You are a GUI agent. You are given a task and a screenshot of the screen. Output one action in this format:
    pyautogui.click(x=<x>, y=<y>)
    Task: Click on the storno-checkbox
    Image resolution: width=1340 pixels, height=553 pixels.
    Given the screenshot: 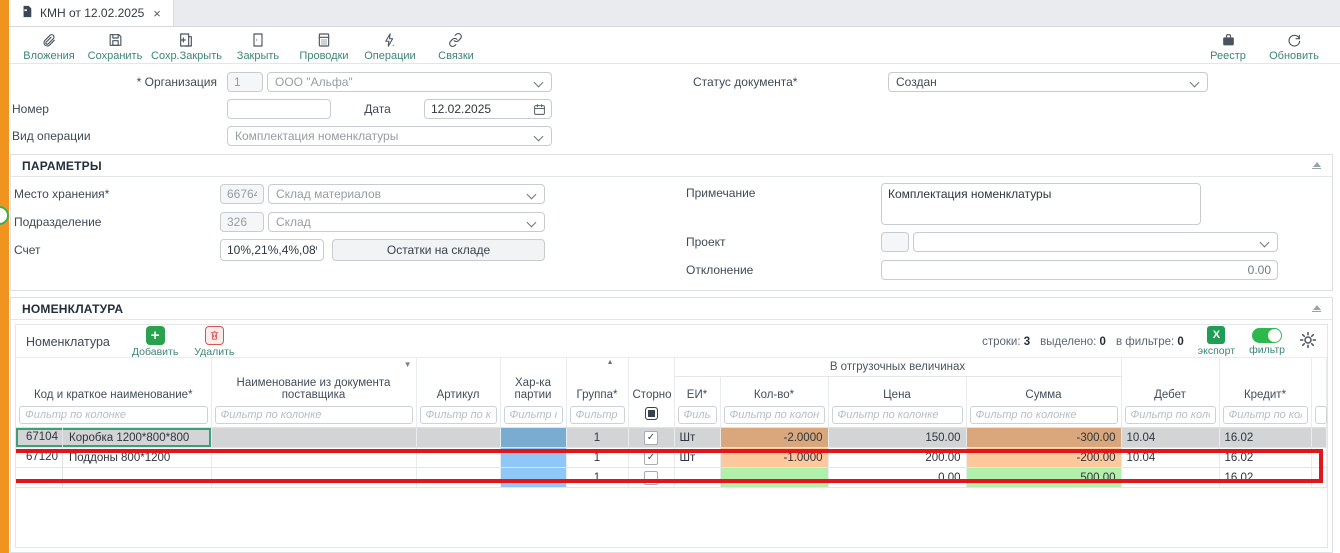 What is the action you would take?
    pyautogui.click(x=651, y=477)
    